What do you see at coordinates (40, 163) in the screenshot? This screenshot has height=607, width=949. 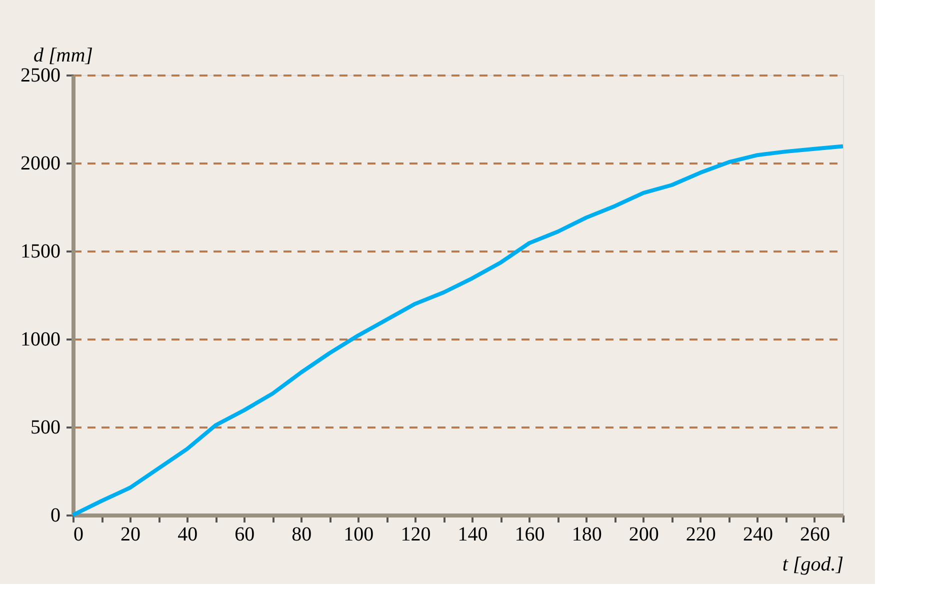 I see `y-tick-label: 2000` at bounding box center [40, 163].